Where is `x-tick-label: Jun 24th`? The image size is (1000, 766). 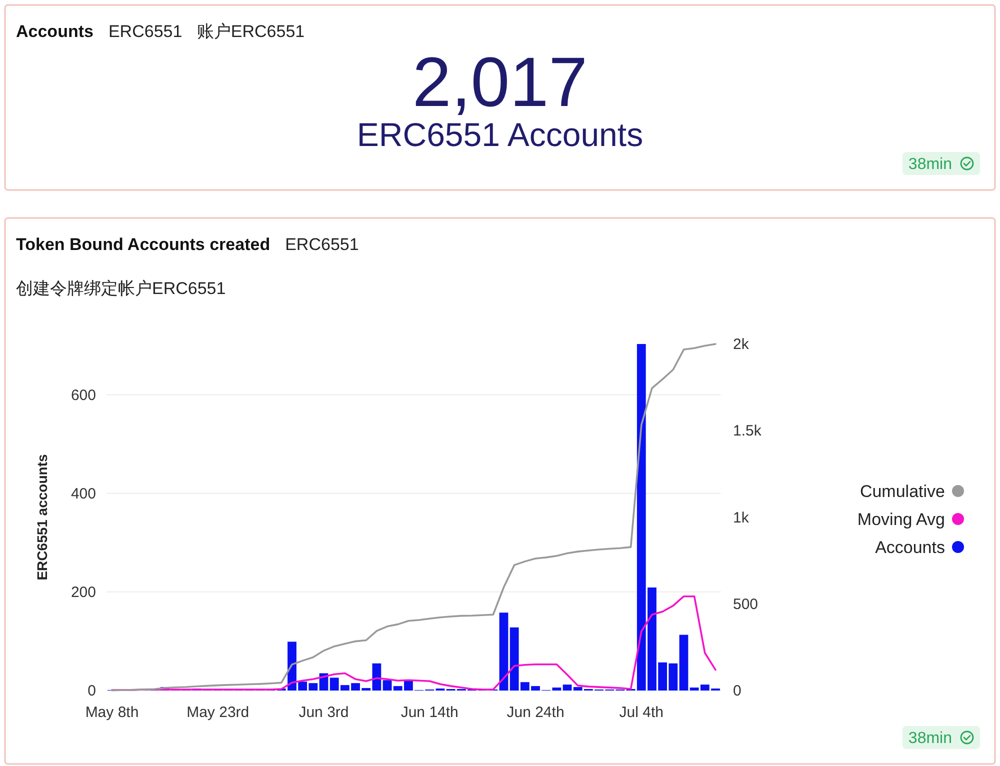 x-tick-label: Jun 24th is located at coordinates (535, 712).